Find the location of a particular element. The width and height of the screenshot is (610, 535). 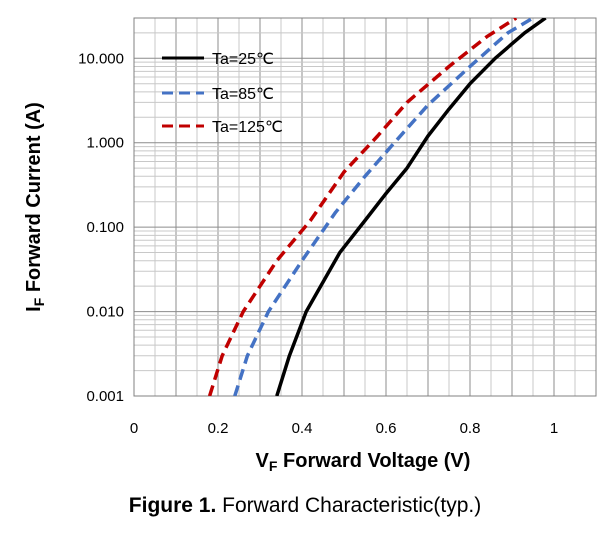

x-tick-labels: 0 0.2 0.4 0.6 0.8 1 is located at coordinates (344, 428).